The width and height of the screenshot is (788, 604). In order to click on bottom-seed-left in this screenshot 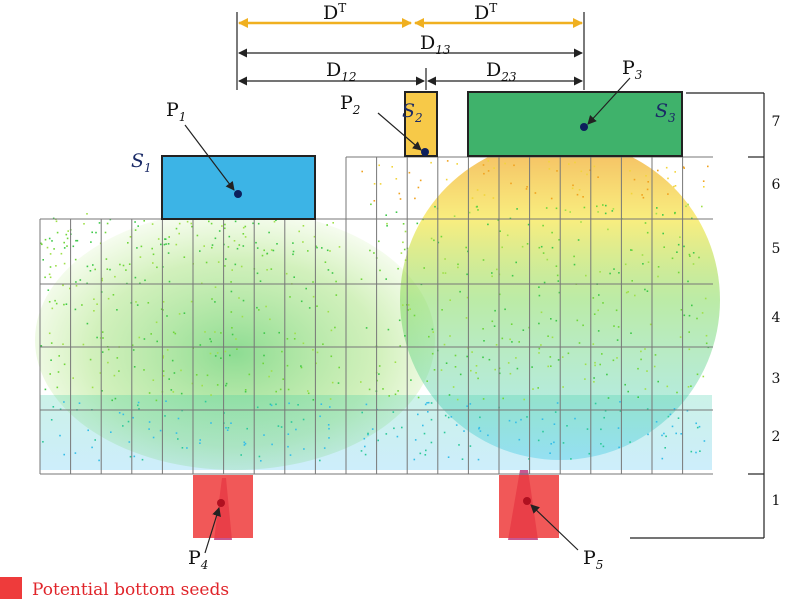, I will do `click(223, 506)`.